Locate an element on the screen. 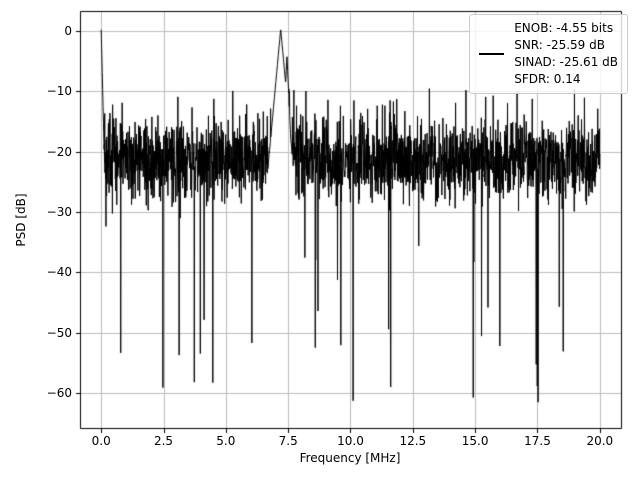 The image size is (640, 480). legend-entry-sfdr: SFDR: 0.14 is located at coordinates (547, 79).